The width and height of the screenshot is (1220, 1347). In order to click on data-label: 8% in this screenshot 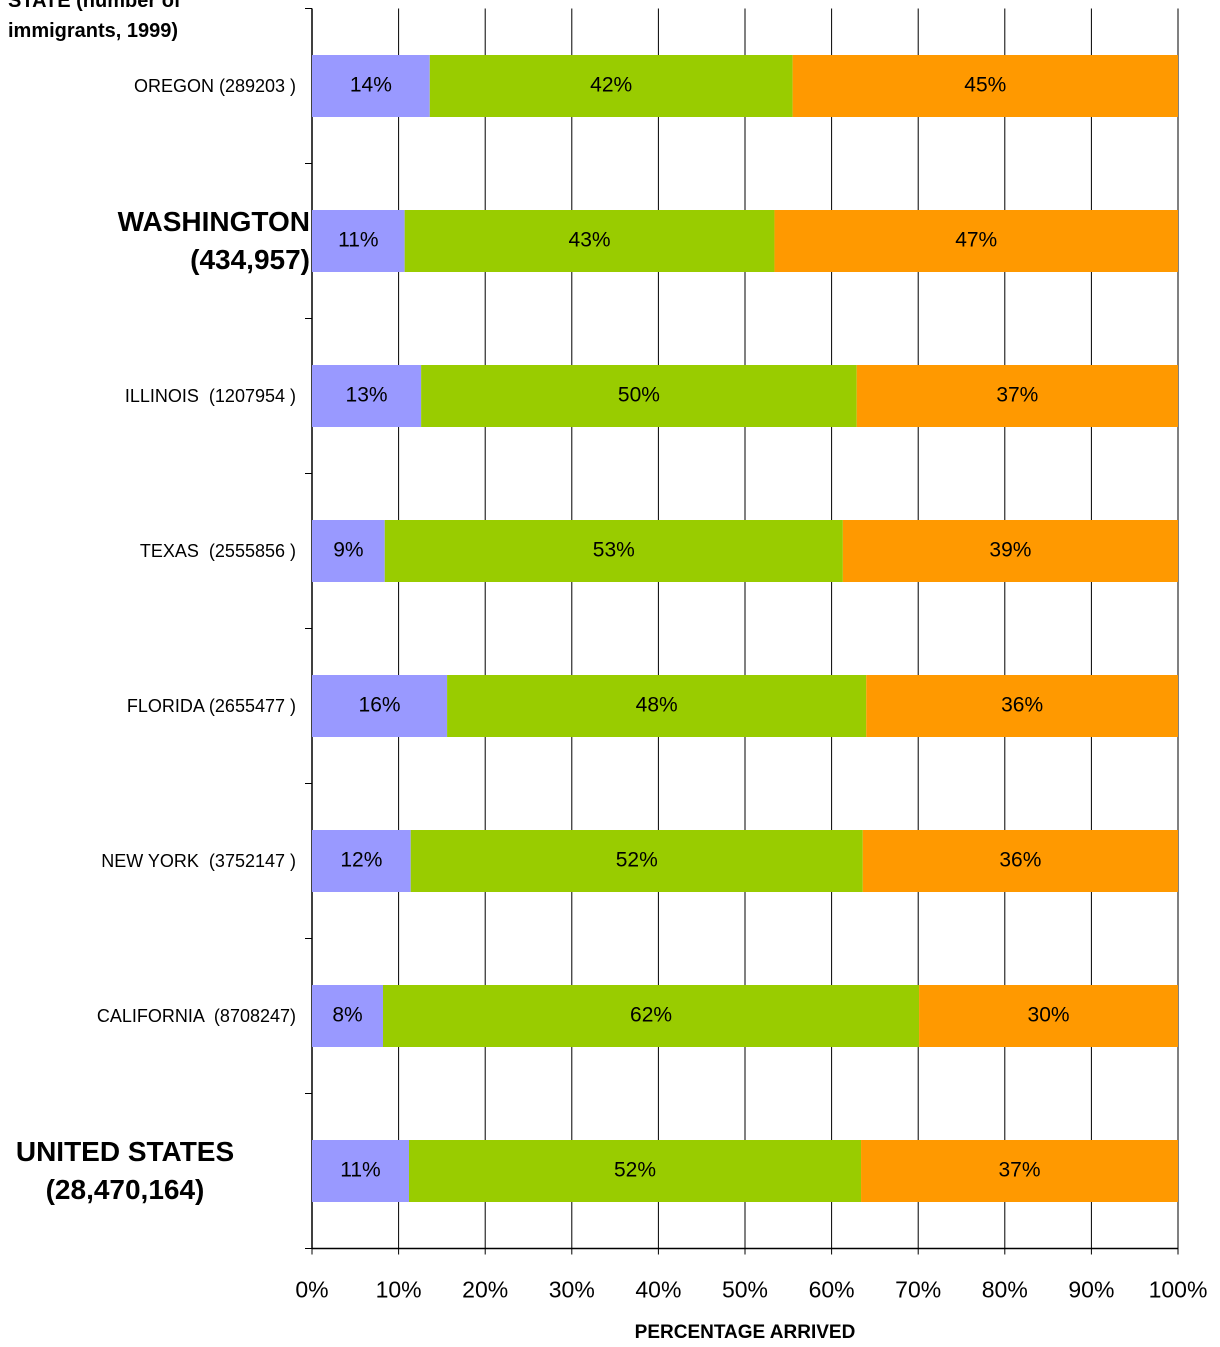, I will do `click(347, 1015)`.